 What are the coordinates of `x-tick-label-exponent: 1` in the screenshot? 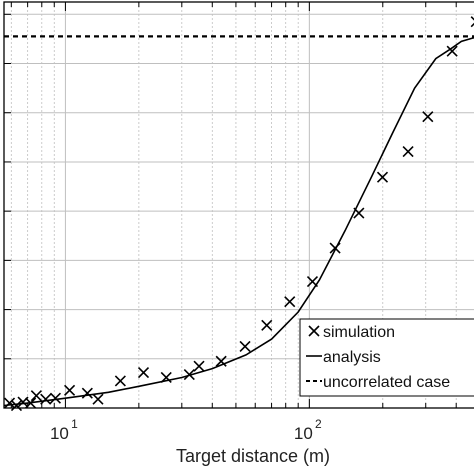 It's located at (74, 424).